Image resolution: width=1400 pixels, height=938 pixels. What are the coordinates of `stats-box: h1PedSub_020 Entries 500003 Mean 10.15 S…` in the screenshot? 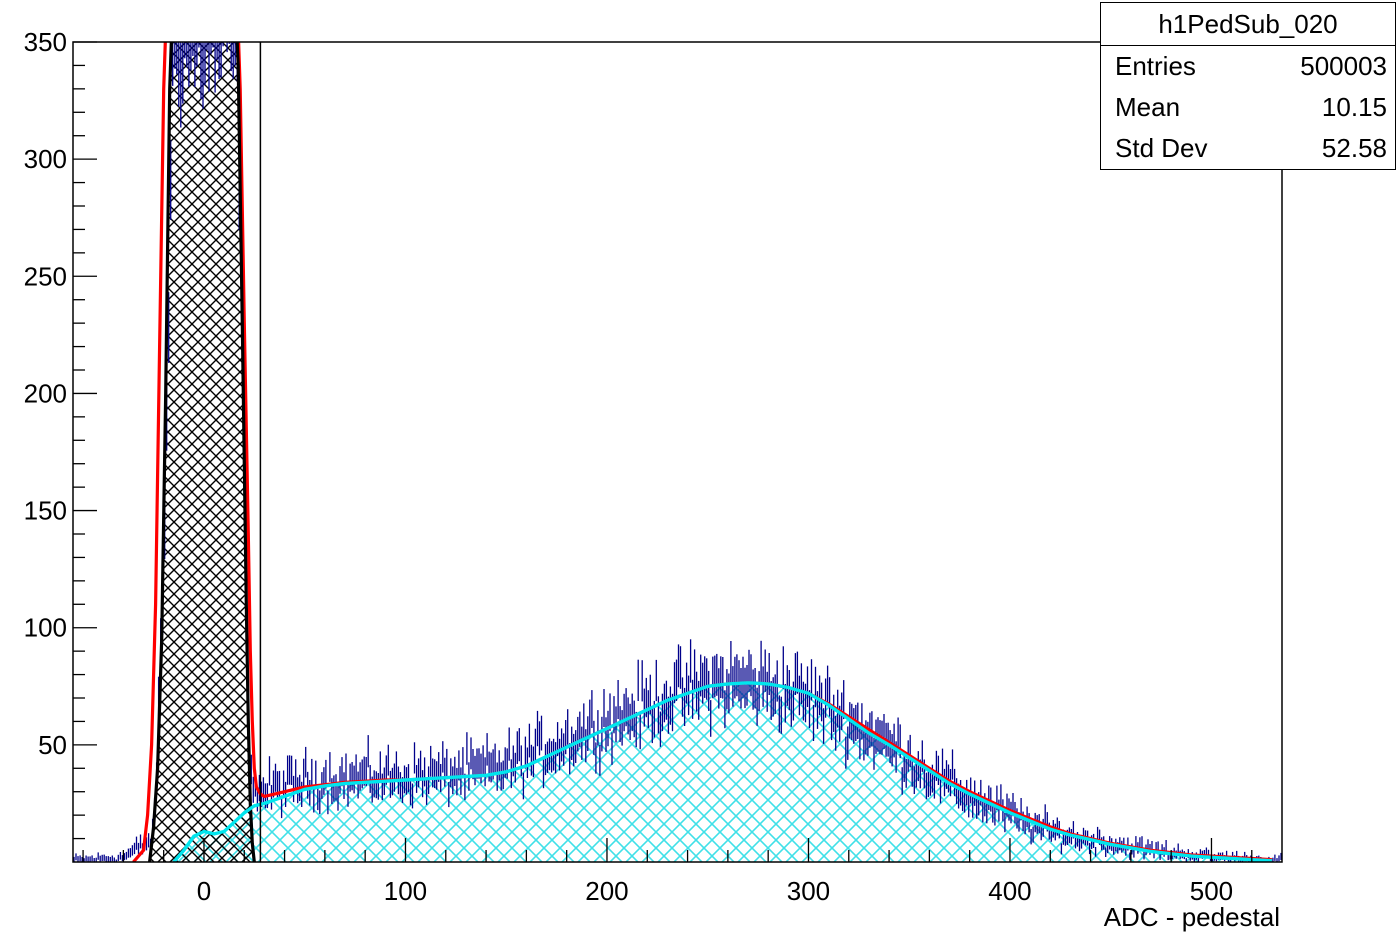 It's located at (1248, 86).